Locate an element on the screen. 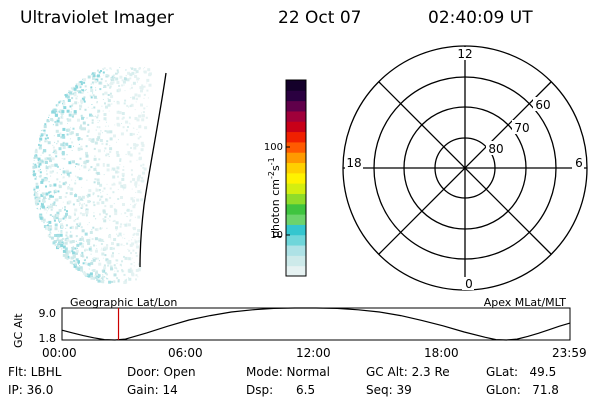 This screenshot has height=400, width=600. gain-label: Gain: 14 is located at coordinates (152, 390).